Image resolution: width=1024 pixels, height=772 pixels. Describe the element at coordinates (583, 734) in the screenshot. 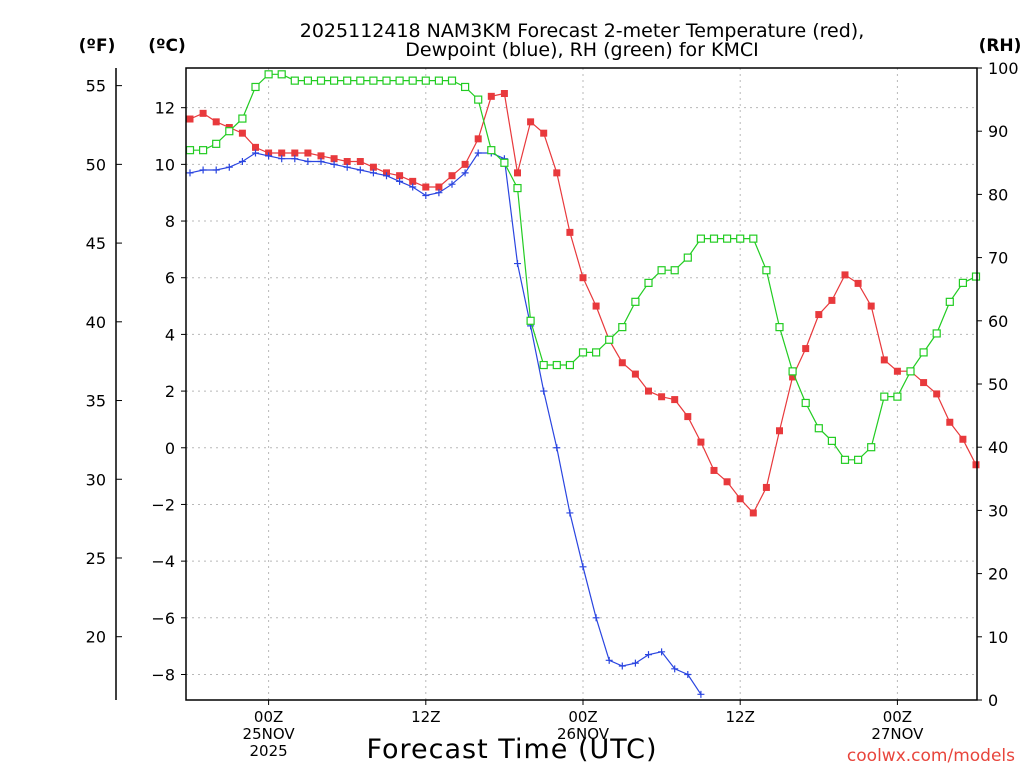

I see `x-tick-label: 26NOV` at that location.